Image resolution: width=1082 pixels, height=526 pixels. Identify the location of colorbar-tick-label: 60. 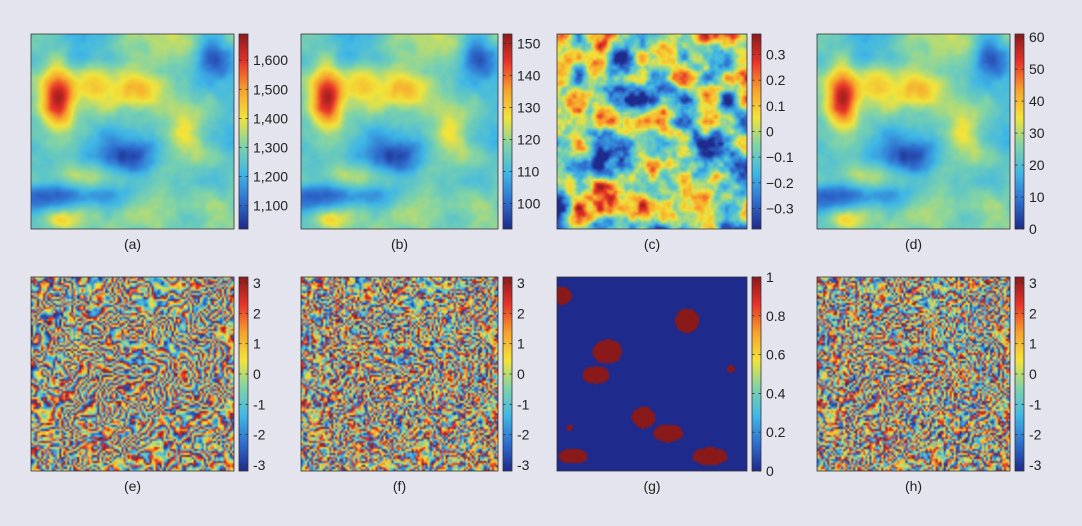
(1037, 37).